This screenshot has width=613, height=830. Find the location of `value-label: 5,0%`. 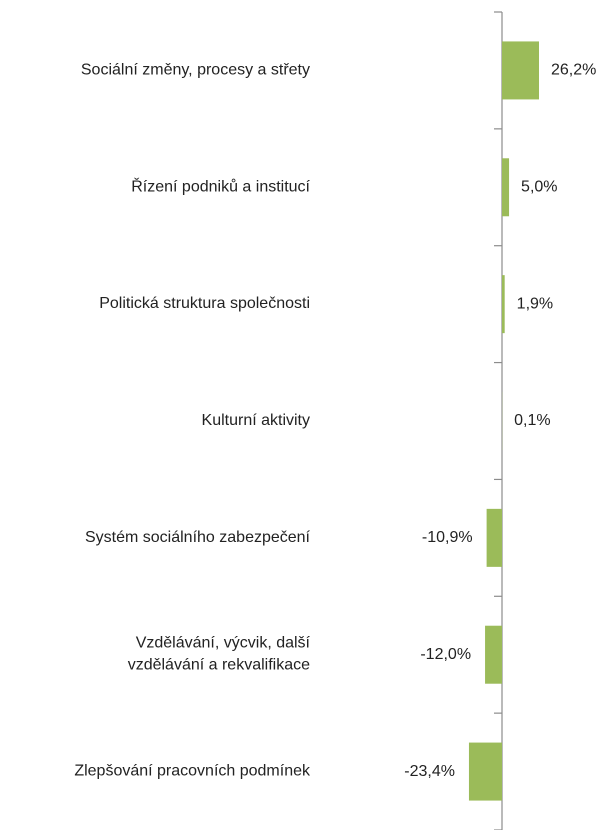

value-label: 5,0% is located at coordinates (539, 187).